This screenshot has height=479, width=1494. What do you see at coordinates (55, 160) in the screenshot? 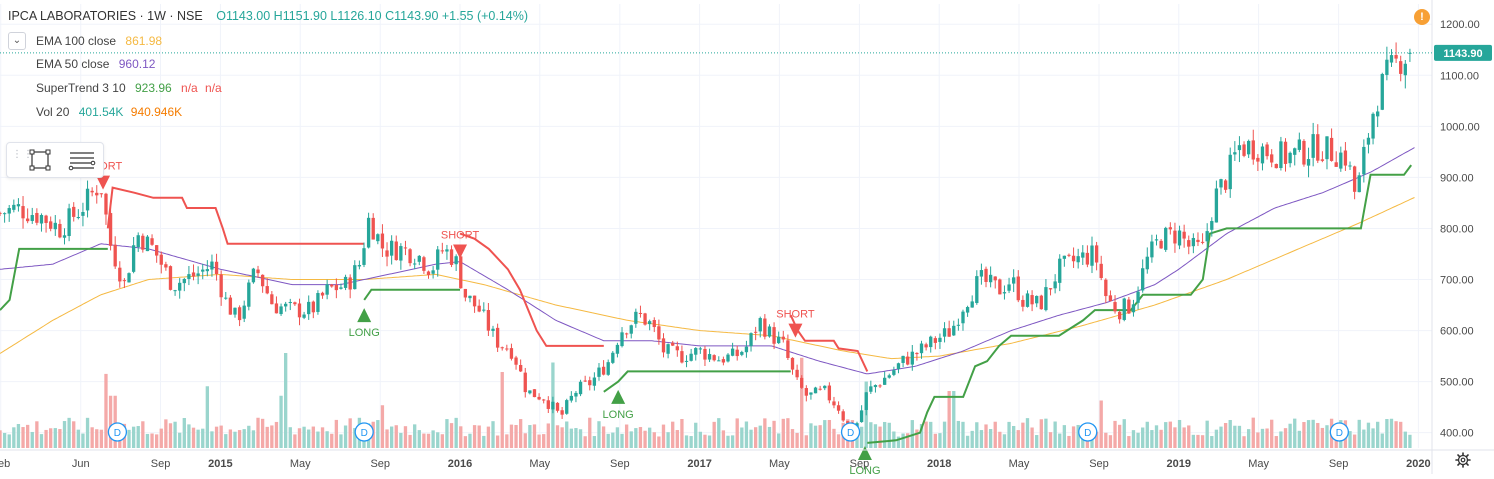
I see `drawing-toolbar: ⋮⋮` at bounding box center [55, 160].